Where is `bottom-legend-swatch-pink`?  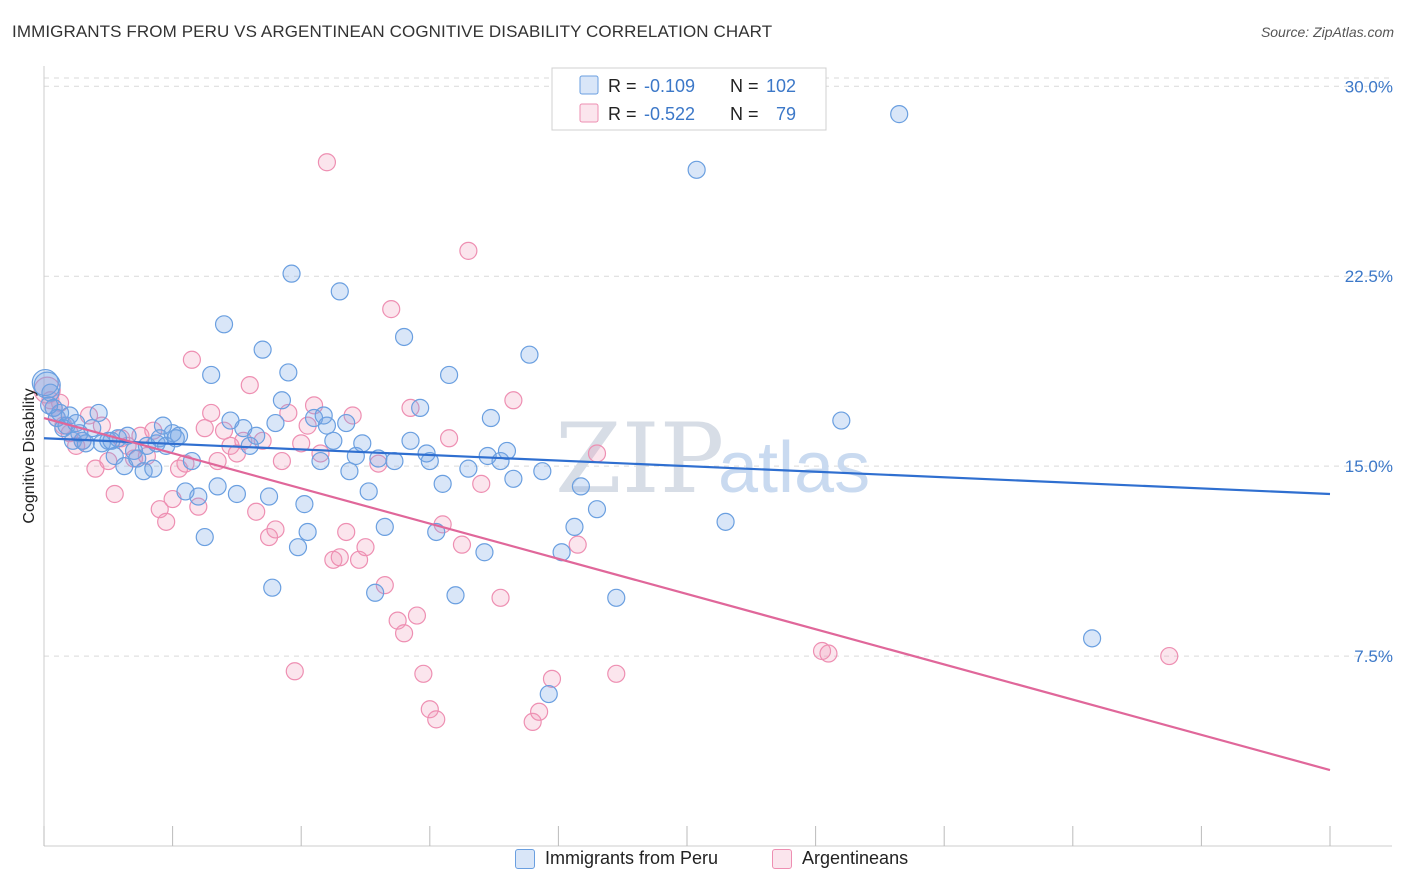
bottom-legend-swatch-pink is located at coordinates (782, 858).